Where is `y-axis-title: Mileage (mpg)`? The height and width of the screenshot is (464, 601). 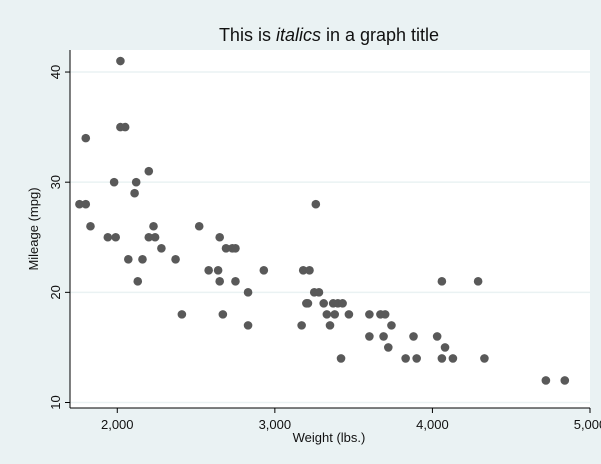 y-axis-title: Mileage (mpg) is located at coordinates (33, 228).